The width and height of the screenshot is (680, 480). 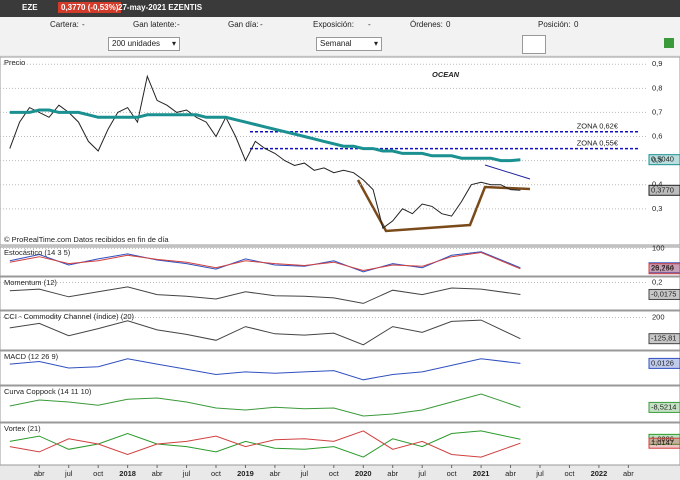 I want to click on stat-label: Órdenes:, so click(x=426, y=24).